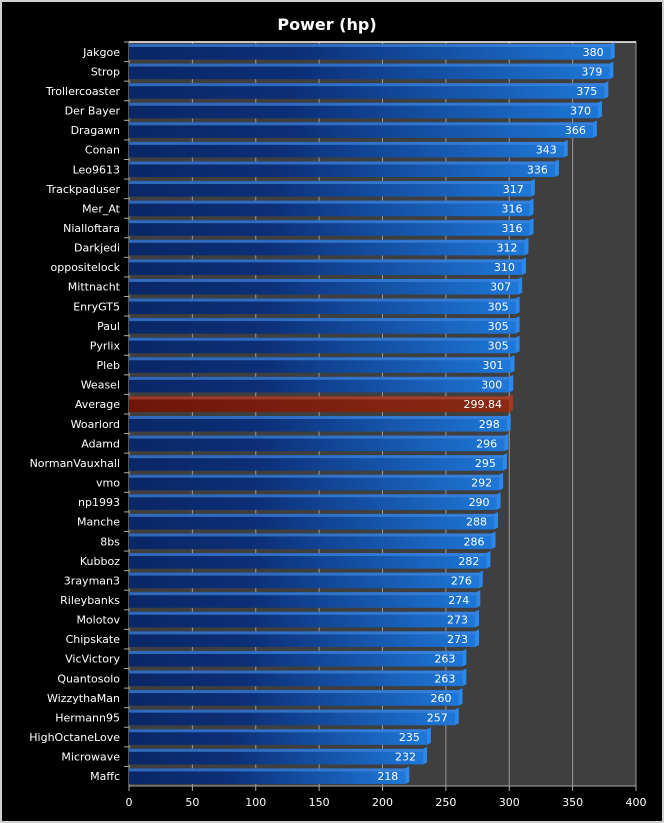 The image size is (664, 823). What do you see at coordinates (512, 208) in the screenshot?
I see `value-label: 316` at bounding box center [512, 208].